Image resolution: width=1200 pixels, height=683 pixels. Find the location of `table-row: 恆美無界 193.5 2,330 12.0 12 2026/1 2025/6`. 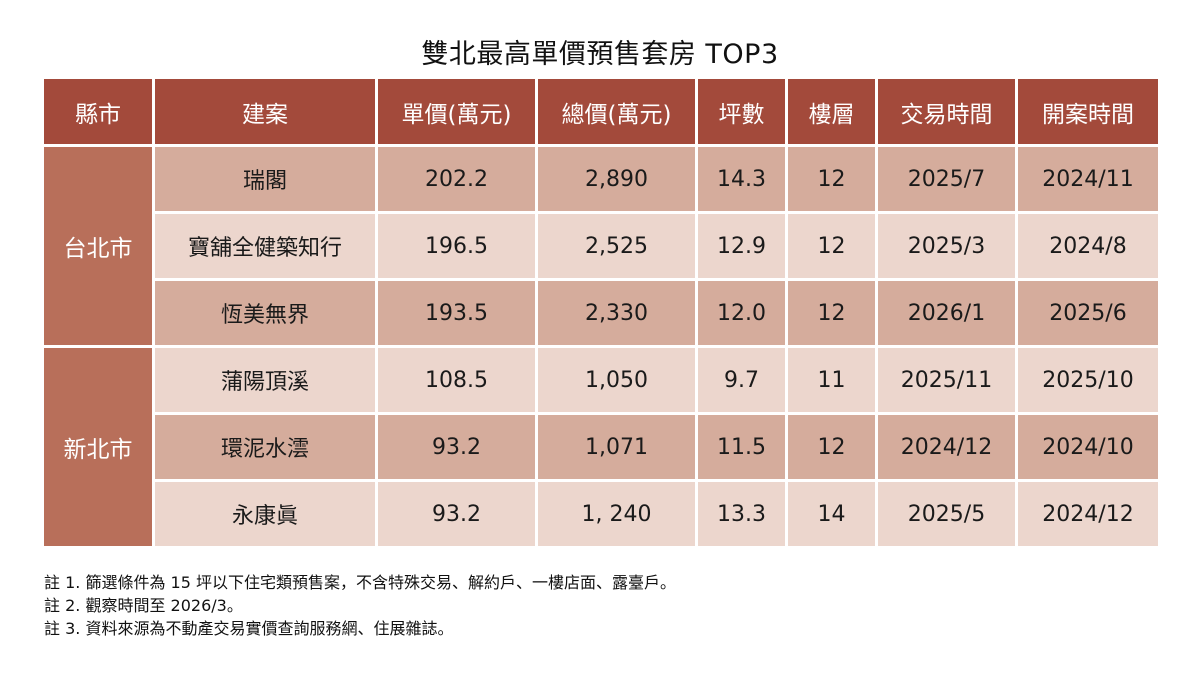

table-row: 恆美無界 193.5 2,330 12.0 12 2026/1 2025/6 is located at coordinates (602, 313).